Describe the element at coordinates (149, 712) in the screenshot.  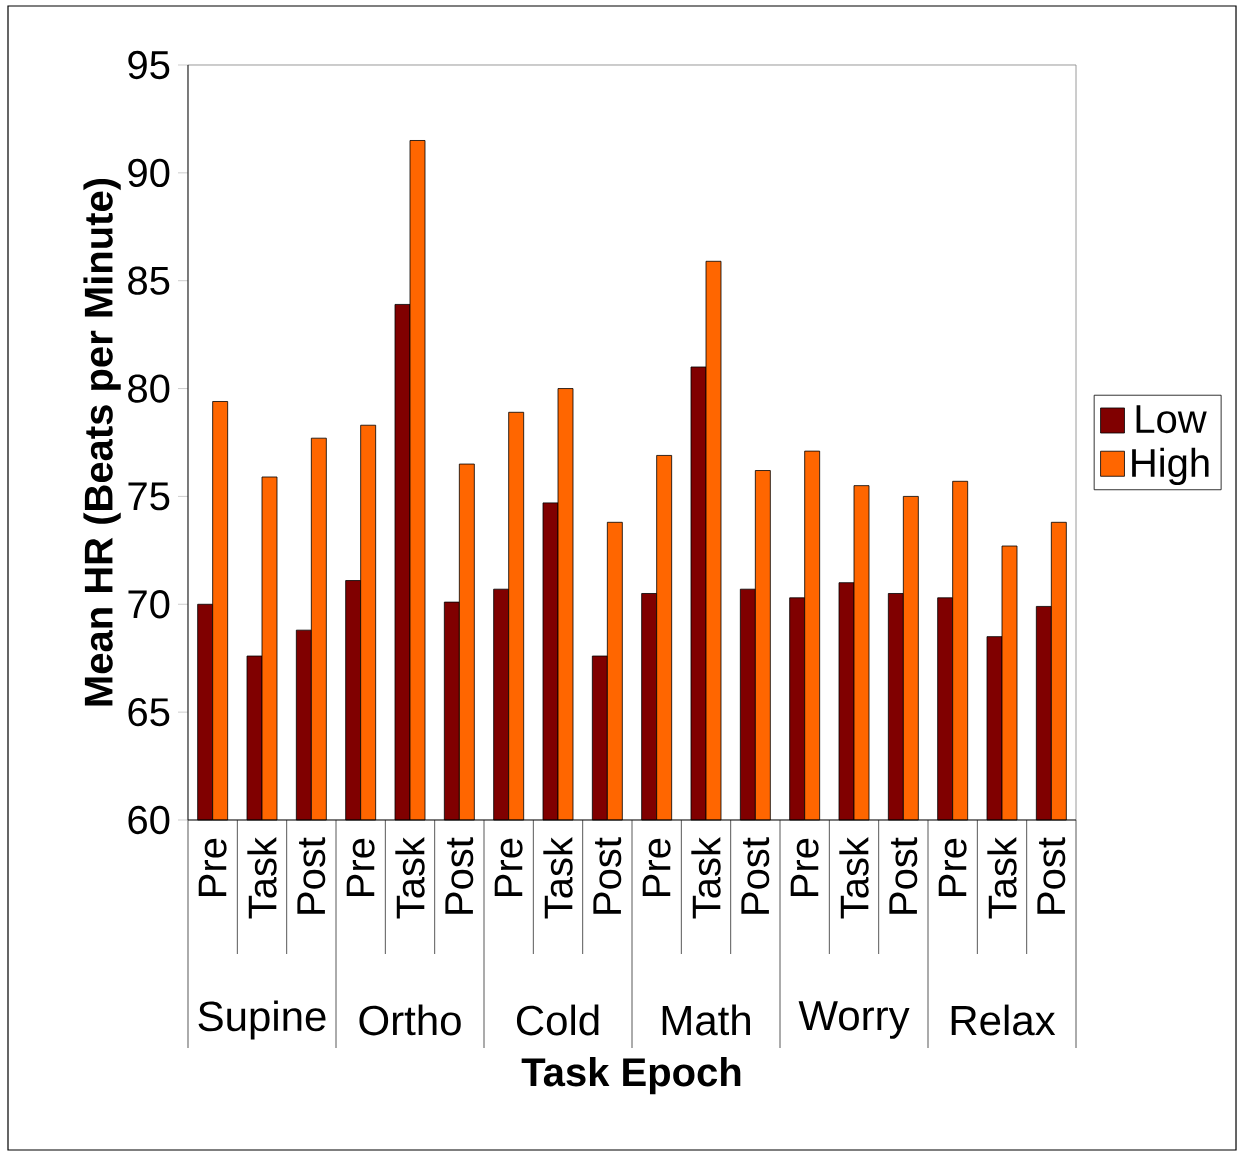
I see `y-tick-label: 65` at that location.